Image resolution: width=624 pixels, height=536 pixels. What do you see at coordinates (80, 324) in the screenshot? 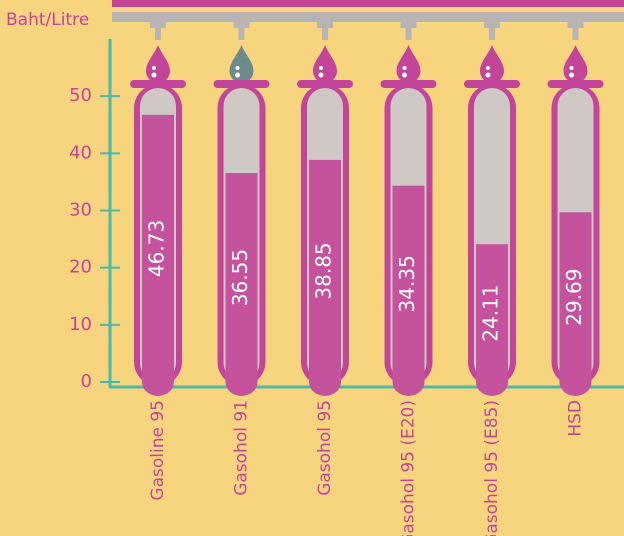
I see `y-tick-label: 10` at bounding box center [80, 324].